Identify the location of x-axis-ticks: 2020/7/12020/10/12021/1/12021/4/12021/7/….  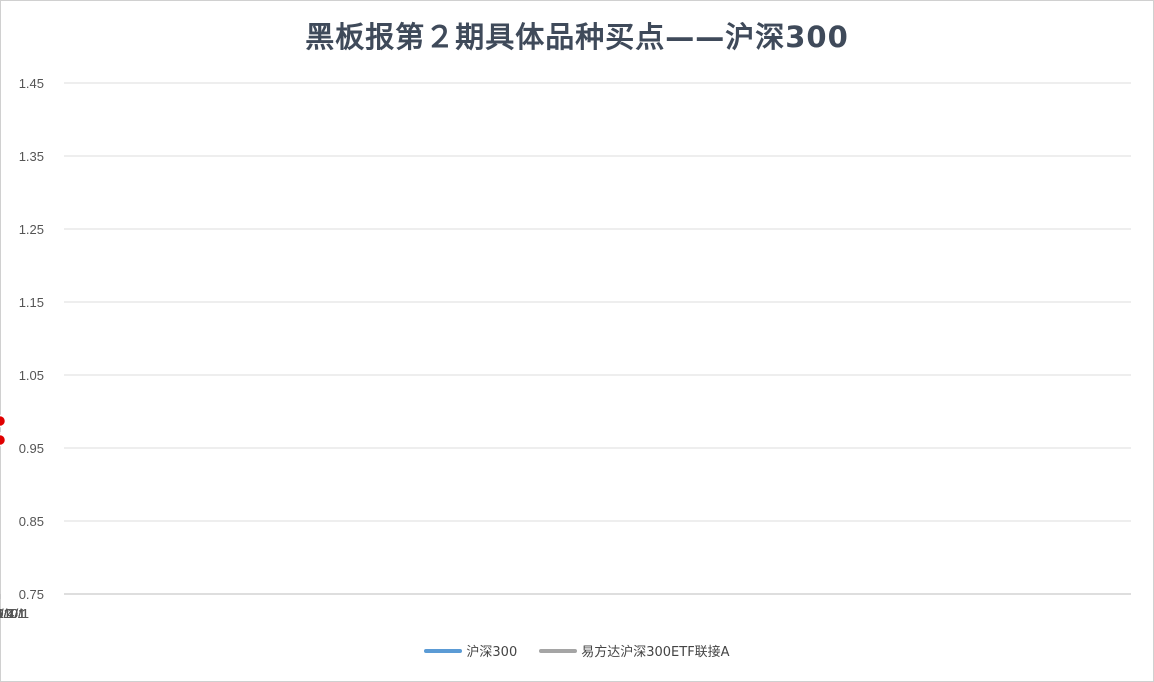
(14, 607).